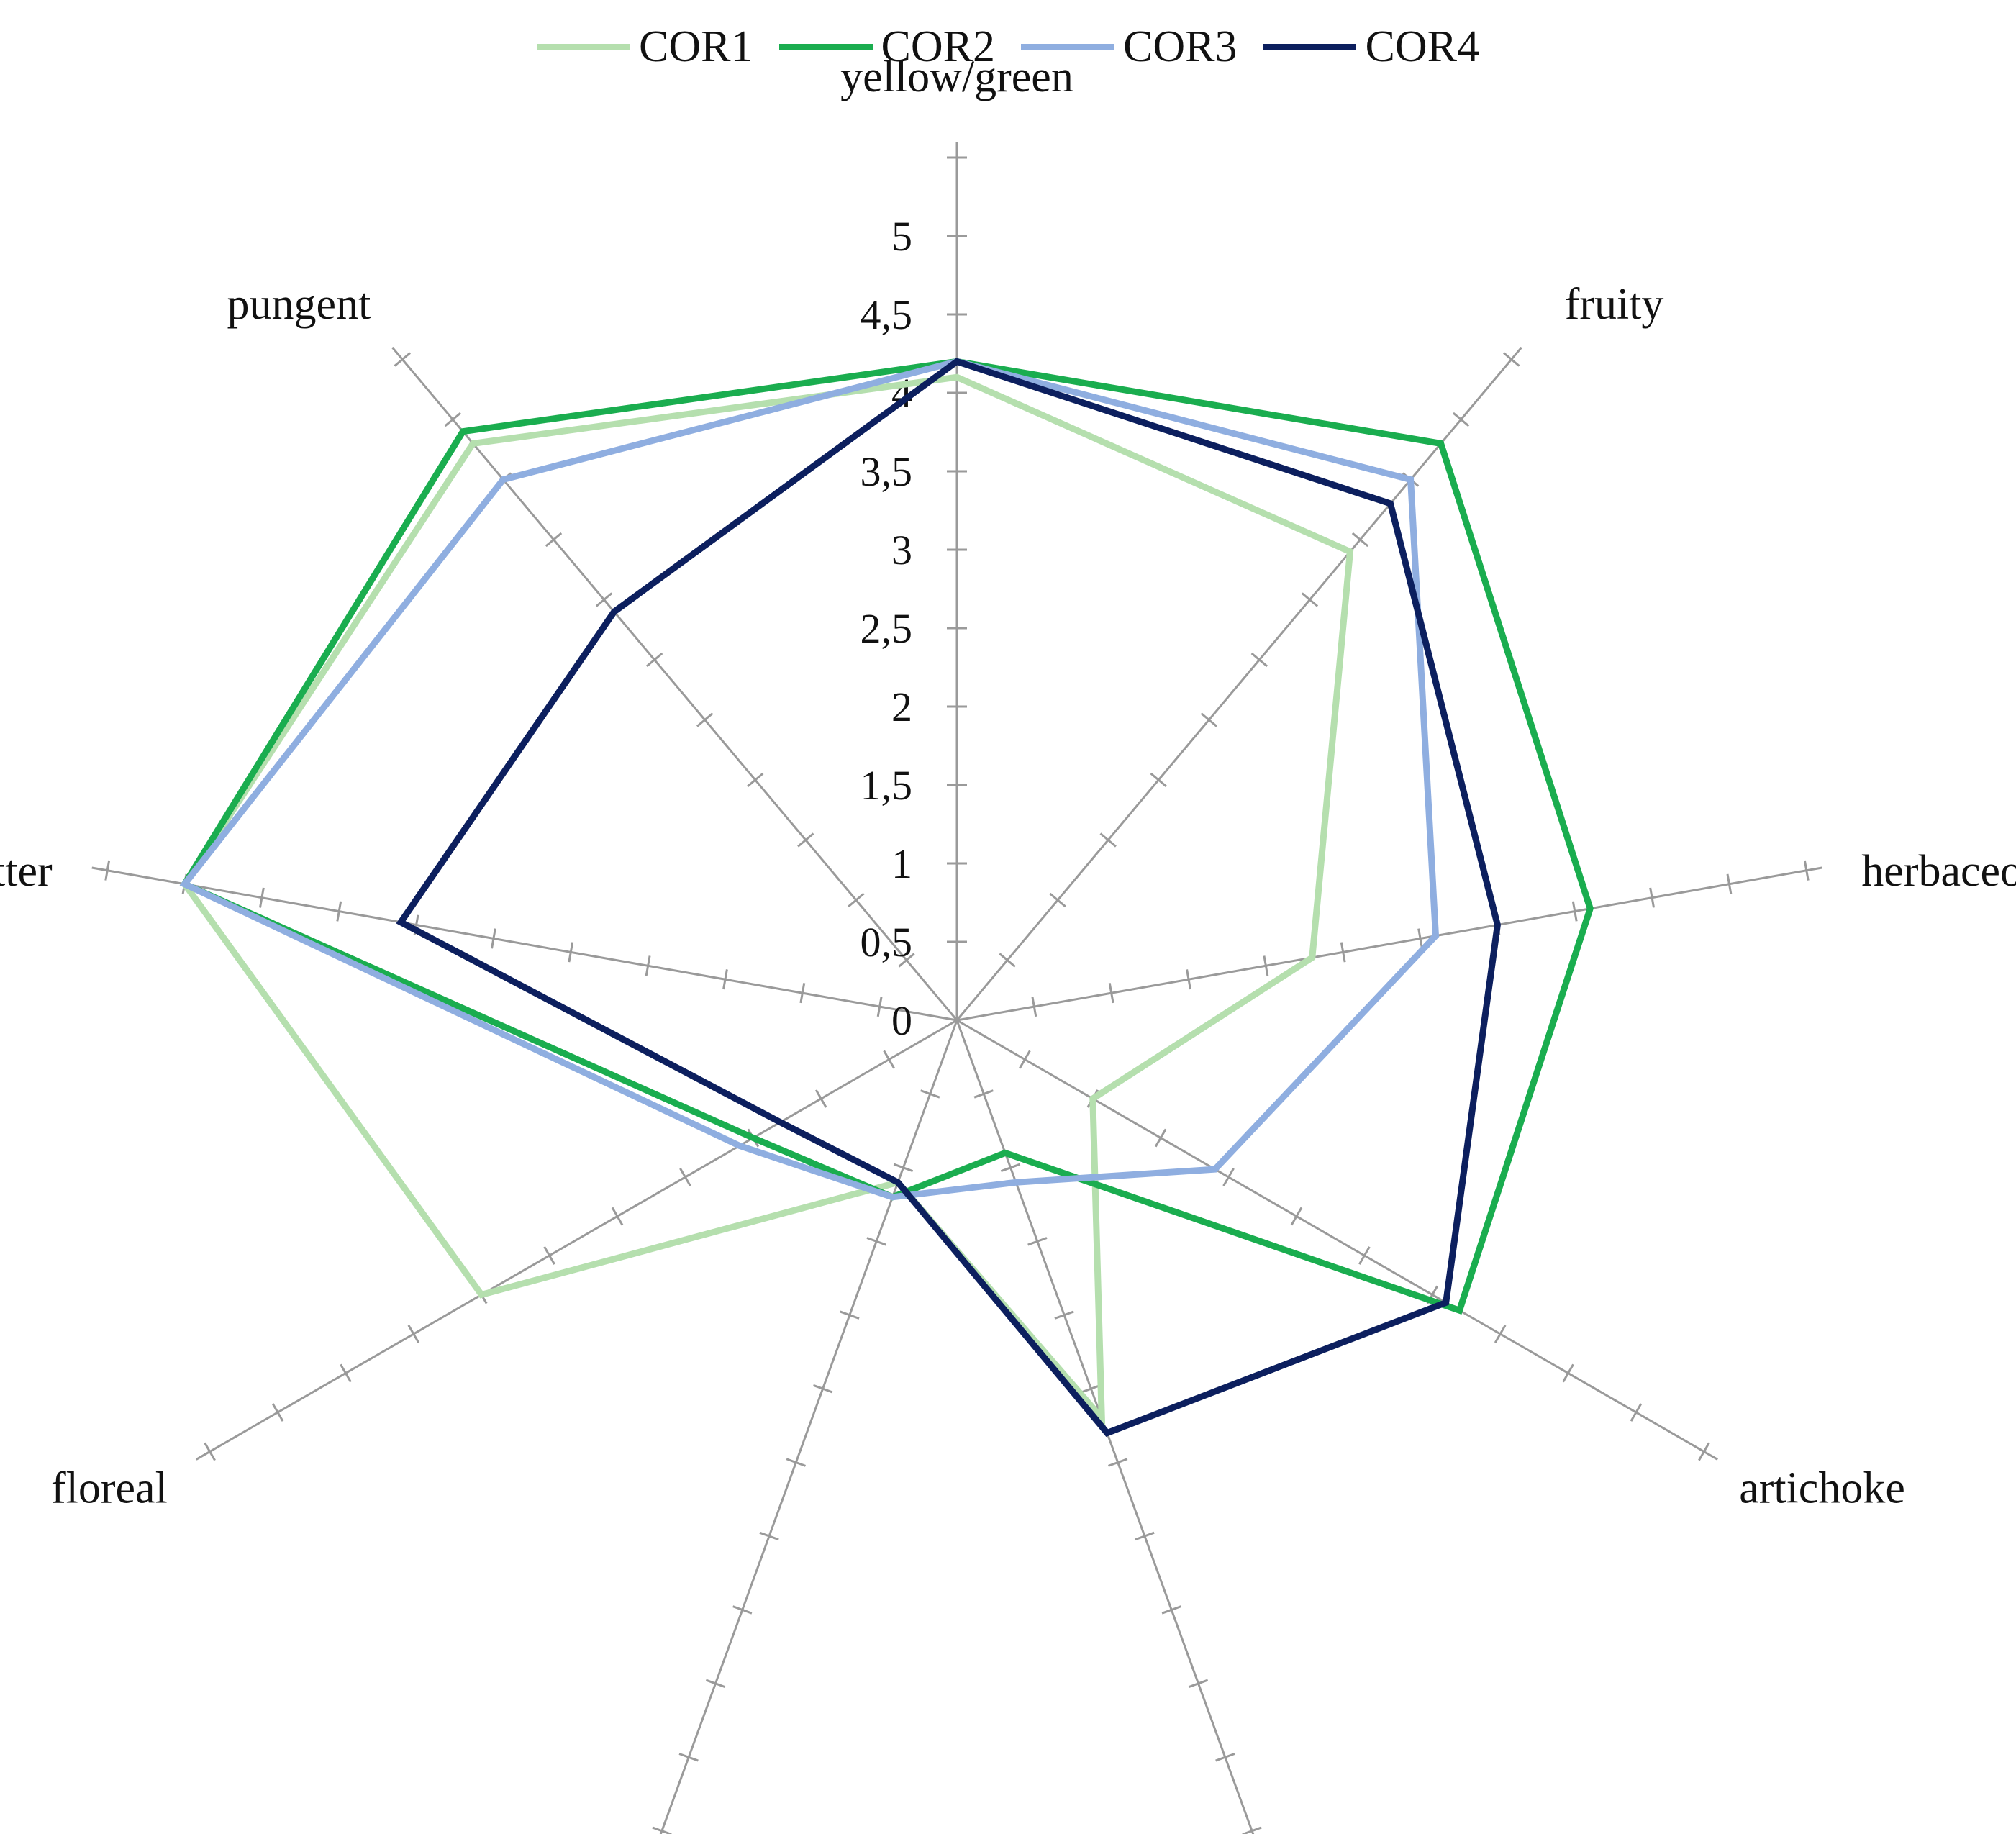 Image resolution: width=2016 pixels, height=1834 pixels. What do you see at coordinates (1238, 684) in the screenshot?
I see `axis-line-fruity` at bounding box center [1238, 684].